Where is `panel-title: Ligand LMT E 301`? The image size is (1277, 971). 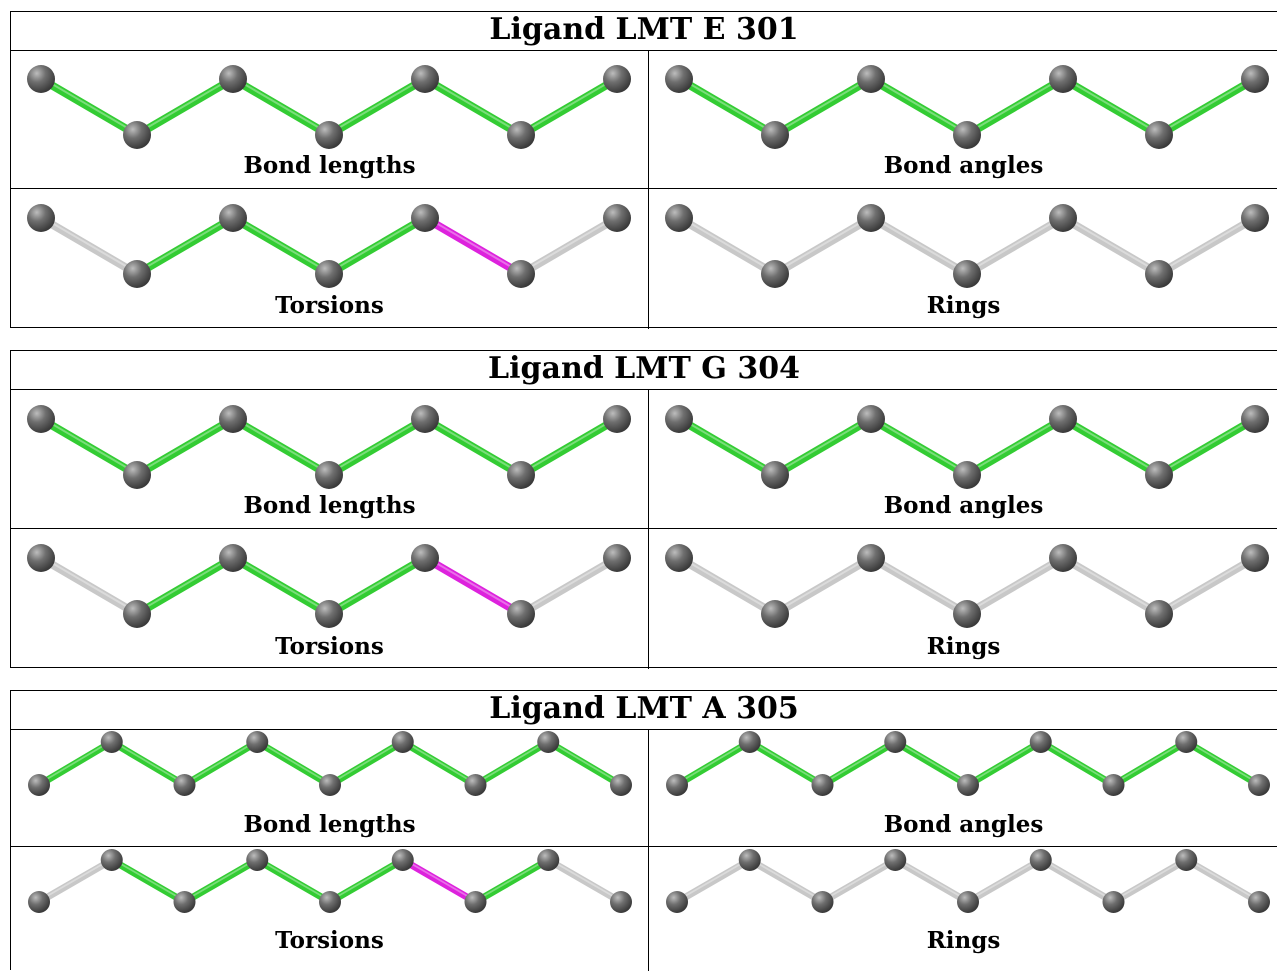 panel-title: Ligand LMT E 301 is located at coordinates (644, 31).